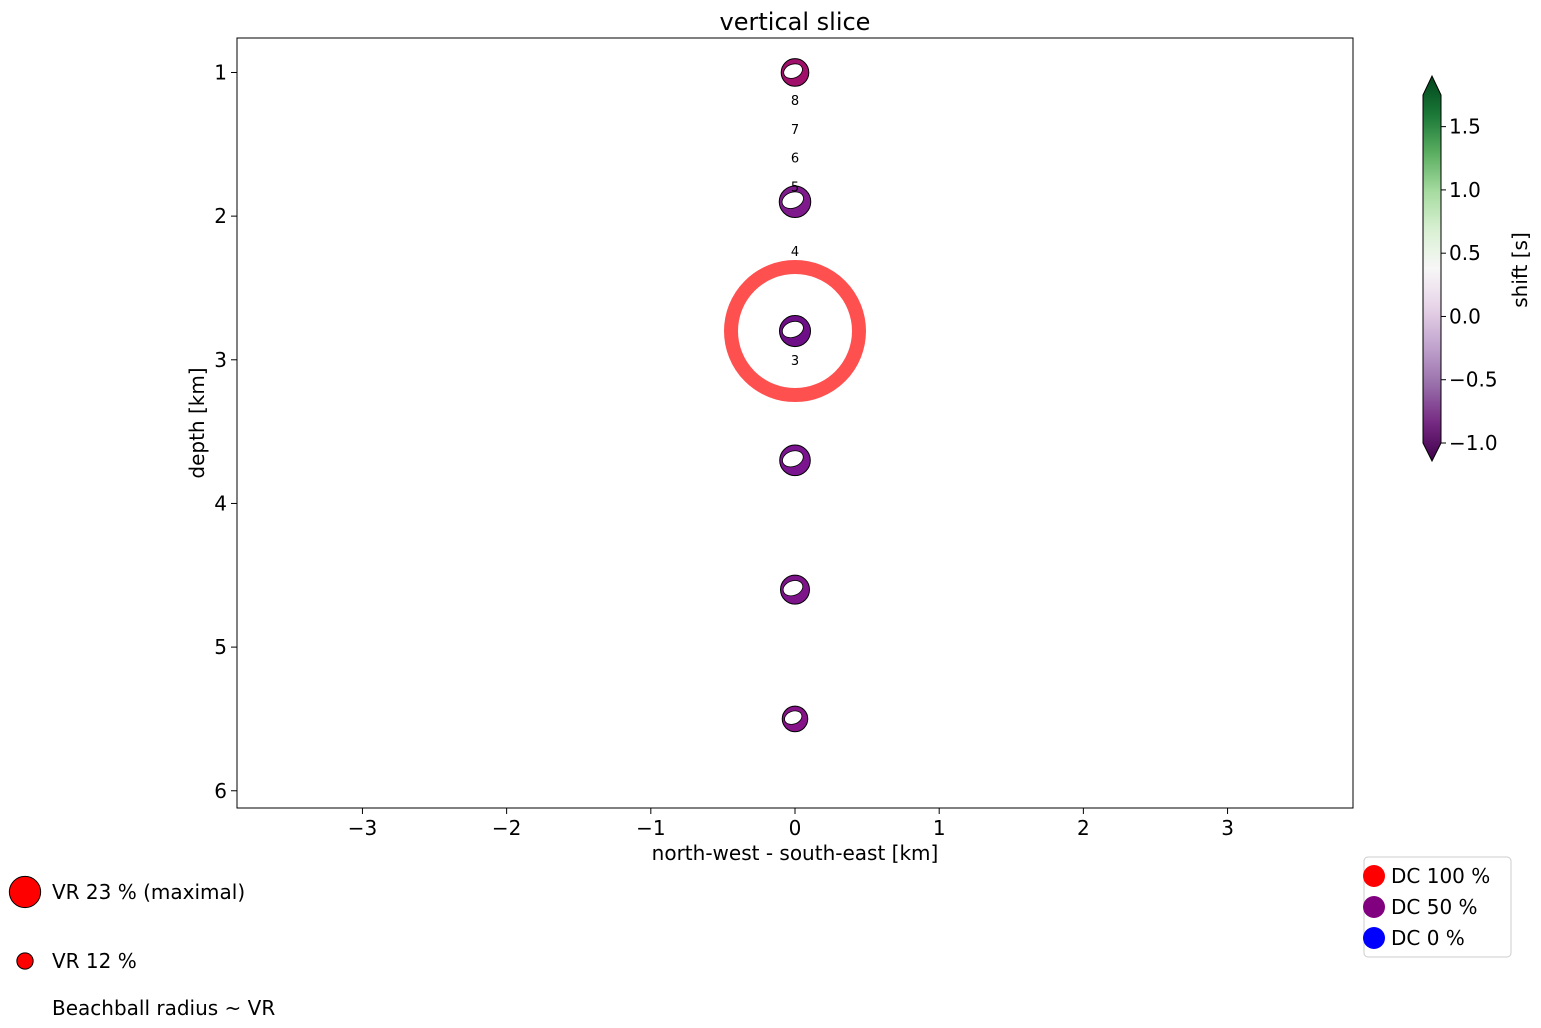 The width and height of the screenshot is (1541, 1028). What do you see at coordinates (795, 130) in the screenshot?
I see `point-label: 7` at bounding box center [795, 130].